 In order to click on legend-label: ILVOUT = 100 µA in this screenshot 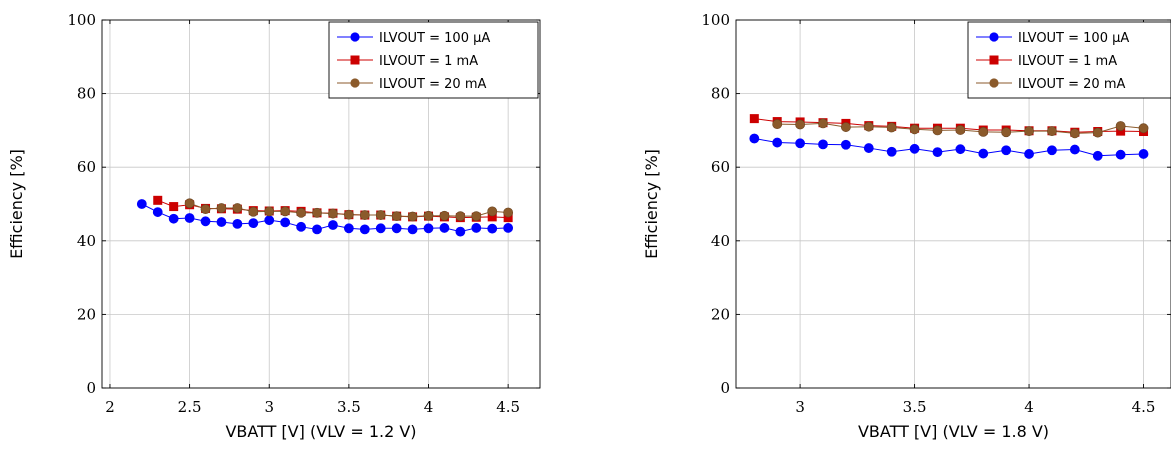, I will do `click(434, 38)`.